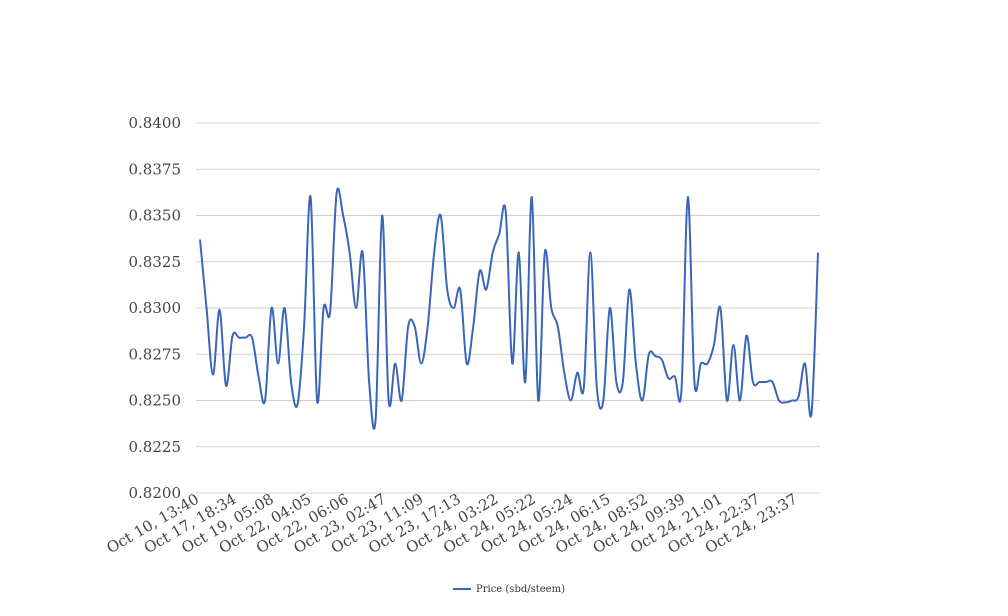 The height and width of the screenshot is (616, 1008). I want to click on y-tick-label: 0.8300, so click(155, 308).